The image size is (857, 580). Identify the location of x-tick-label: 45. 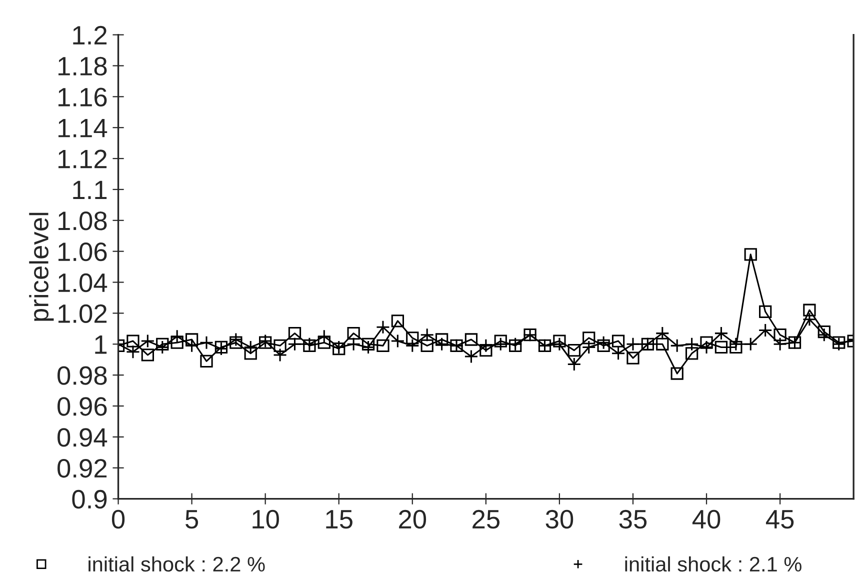
(780, 519).